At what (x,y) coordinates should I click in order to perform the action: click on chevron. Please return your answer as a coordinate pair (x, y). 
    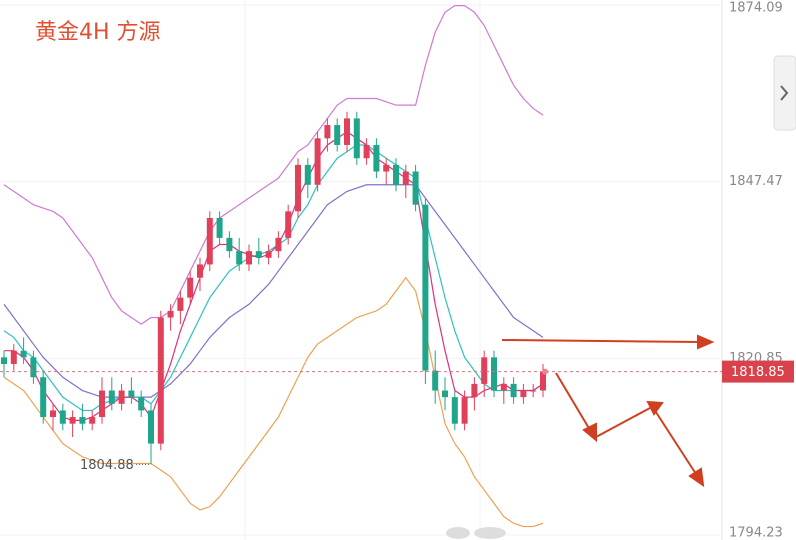
    Looking at the image, I should click on (784, 93).